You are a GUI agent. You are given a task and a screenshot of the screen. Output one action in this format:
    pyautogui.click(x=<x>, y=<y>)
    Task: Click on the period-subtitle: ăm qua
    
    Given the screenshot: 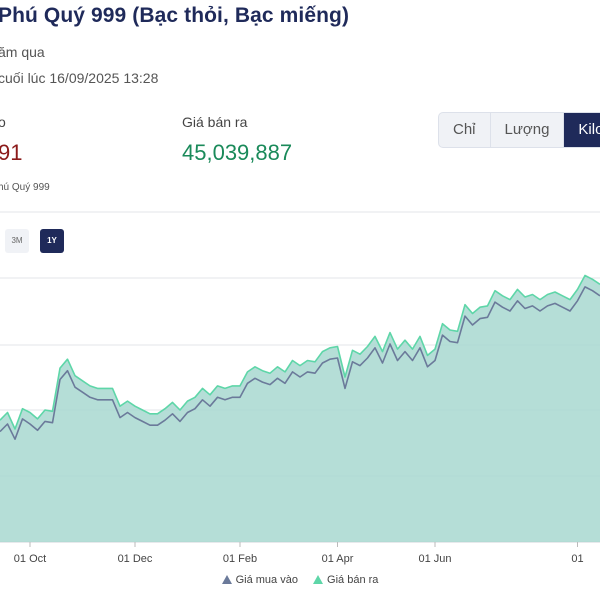 What is the action you would take?
    pyautogui.click(x=22, y=52)
    